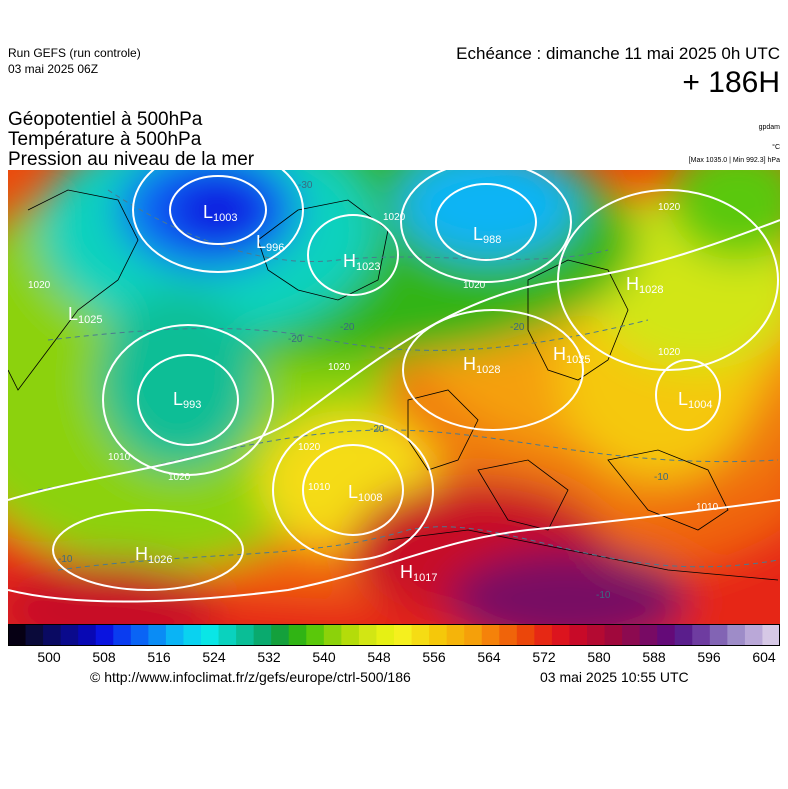 This screenshot has height=789, width=788. Describe the element at coordinates (599, 657) in the screenshot. I see `color-scale-tick-label: 580` at that location.